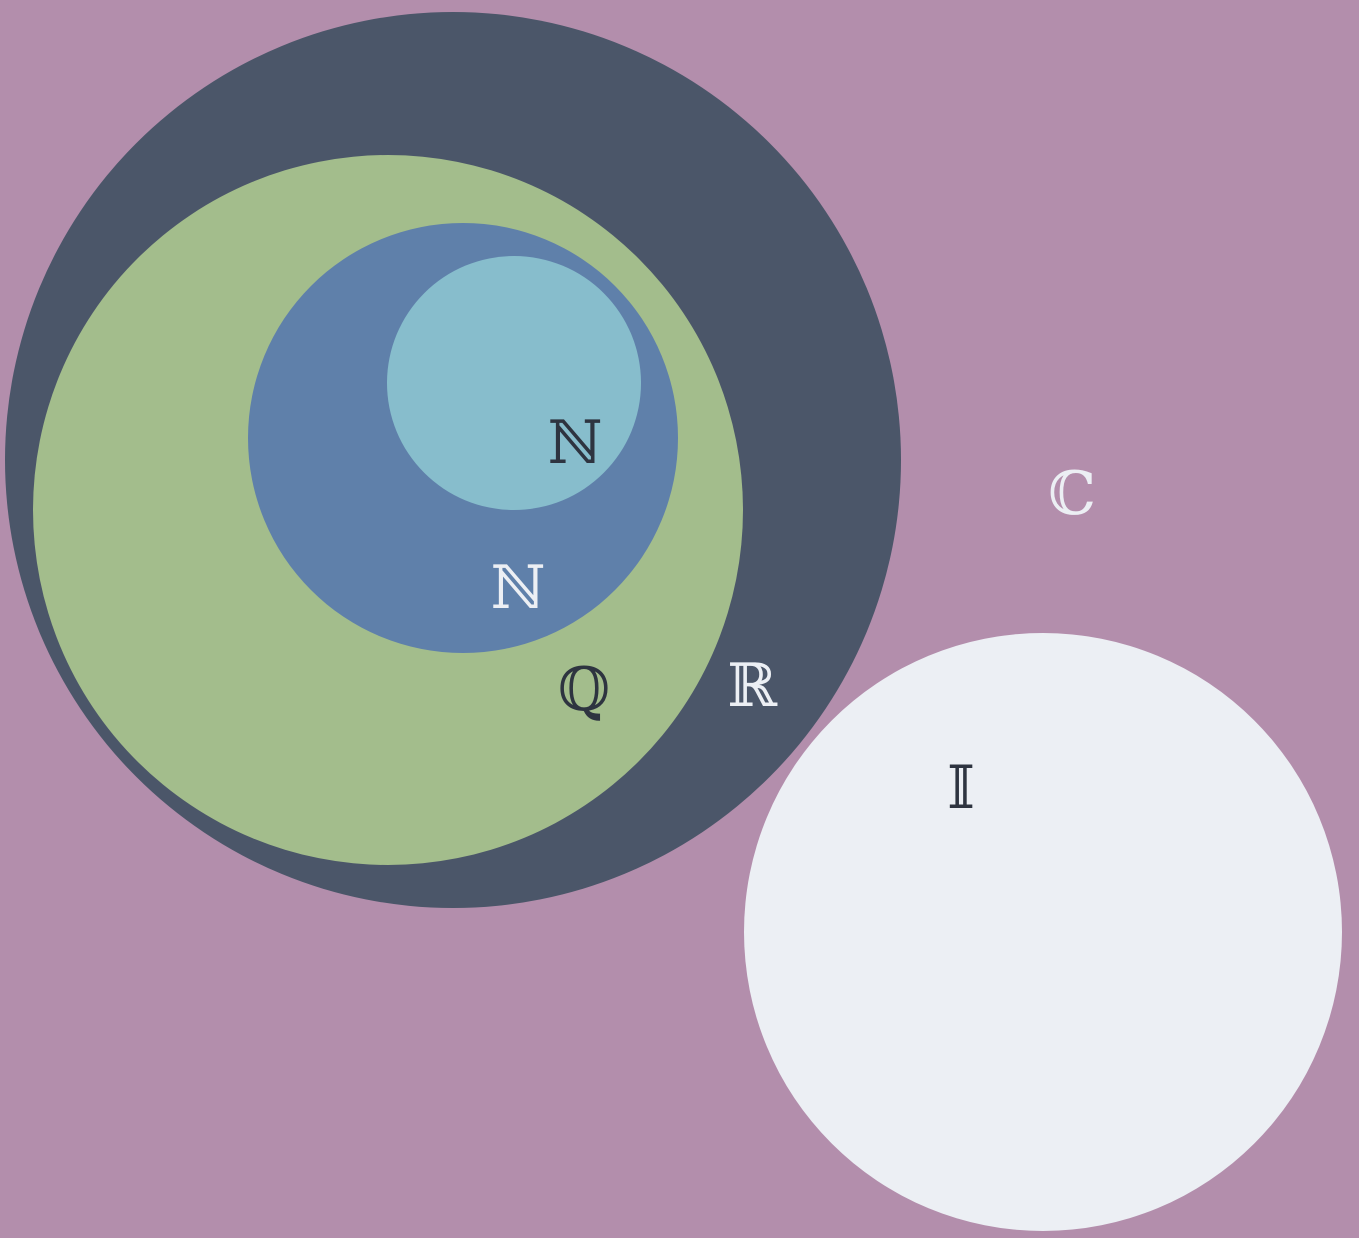  What do you see at coordinates (575, 443) in the screenshot?
I see `natural-set-label: ℕ` at bounding box center [575, 443].